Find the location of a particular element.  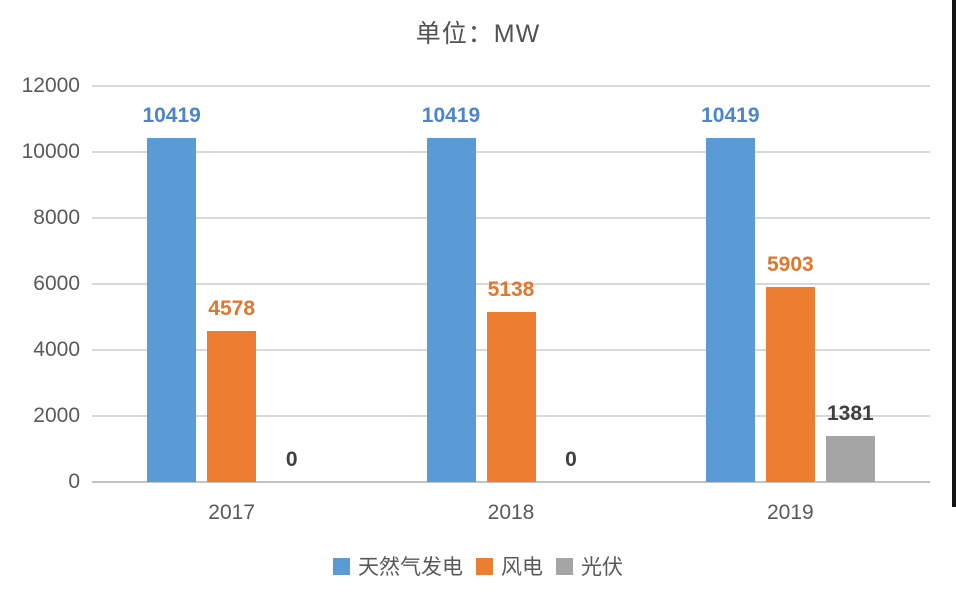

bar-label-solar-pv-2018: 0 is located at coordinates (571, 459).